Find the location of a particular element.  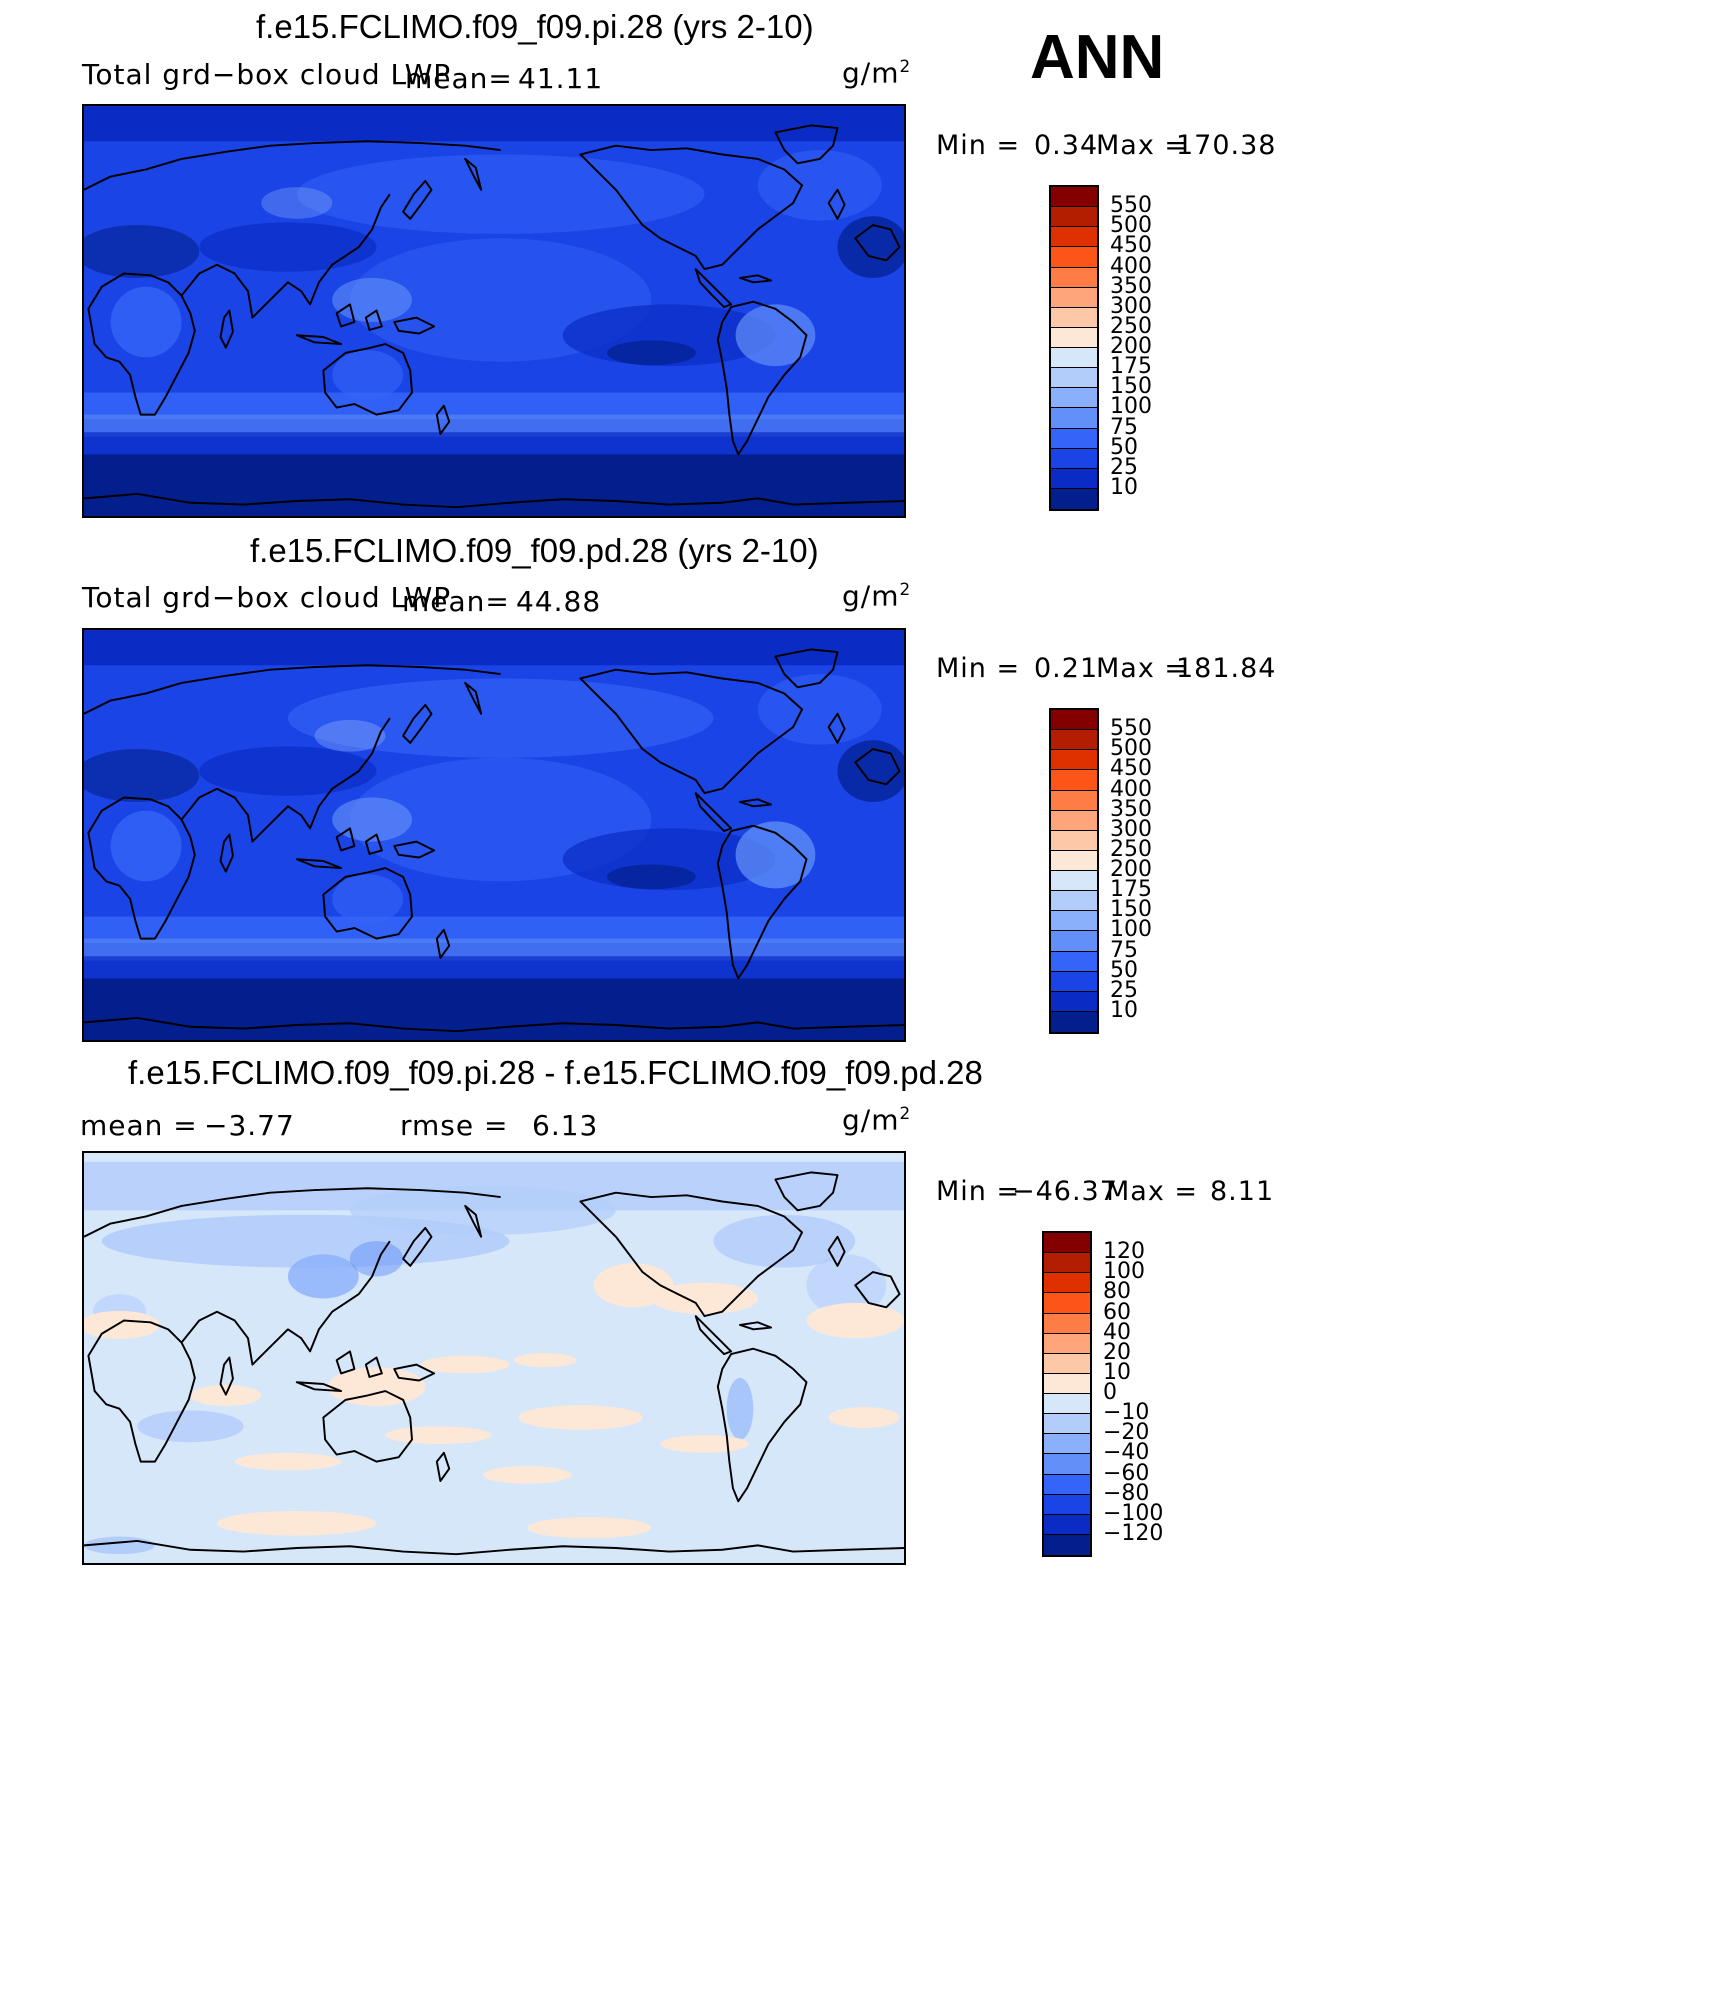

panel-1-min-value: 0.34 is located at coordinates (1066, 145).